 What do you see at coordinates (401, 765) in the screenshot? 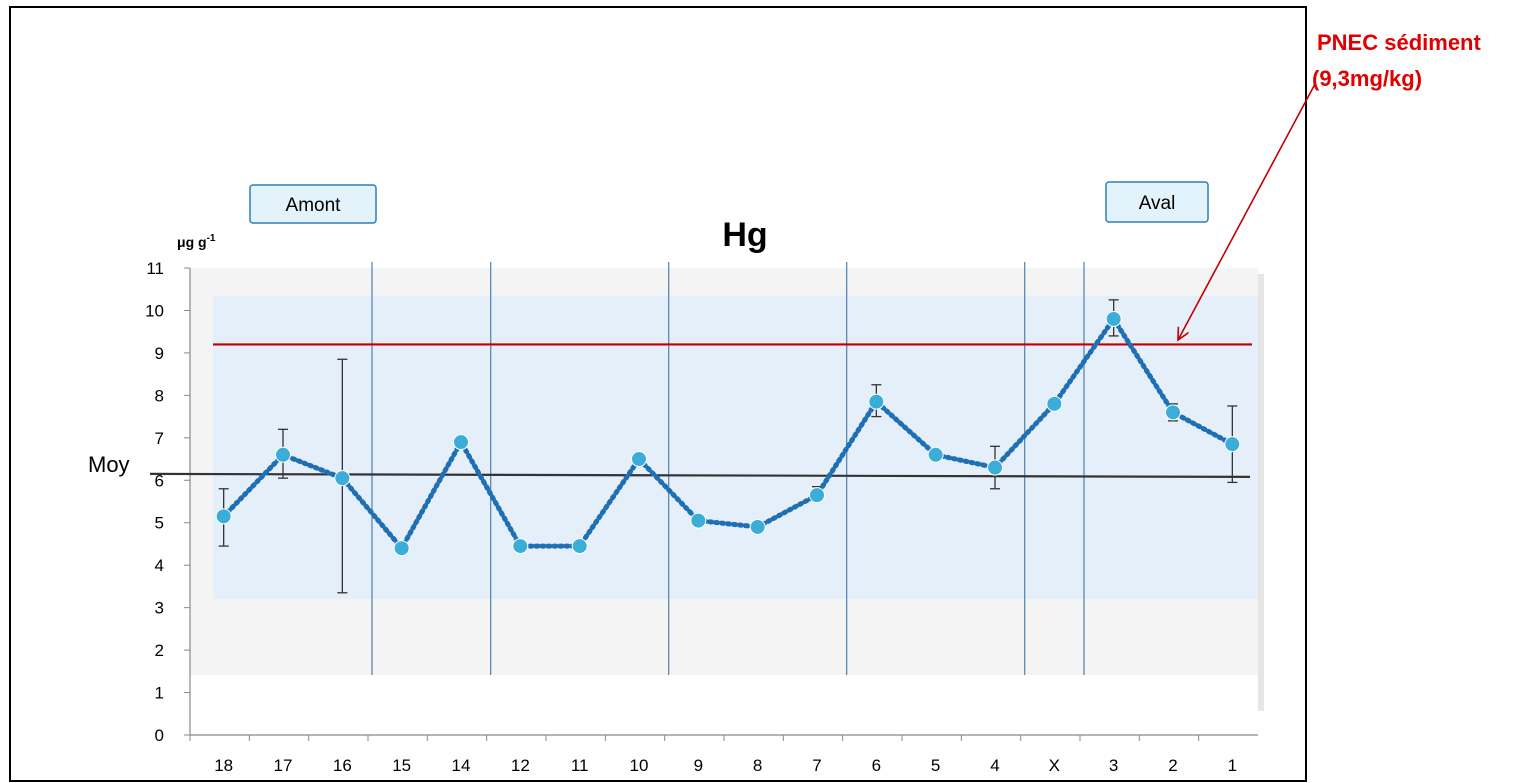
I see `x-tick-label-3: 15` at bounding box center [401, 765].